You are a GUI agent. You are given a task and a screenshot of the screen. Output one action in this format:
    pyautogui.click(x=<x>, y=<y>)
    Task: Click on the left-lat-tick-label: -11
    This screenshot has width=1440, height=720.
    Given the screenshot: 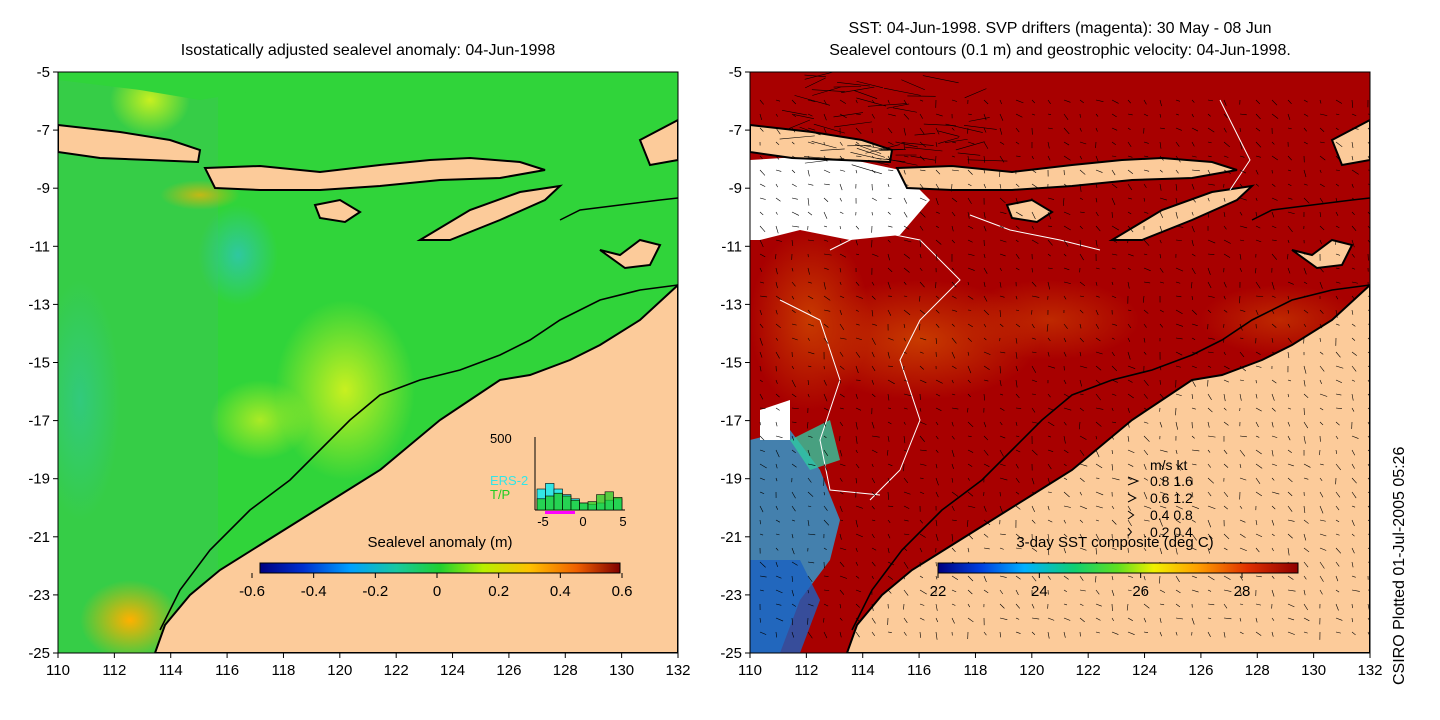 What is the action you would take?
    pyautogui.click(x=39, y=246)
    